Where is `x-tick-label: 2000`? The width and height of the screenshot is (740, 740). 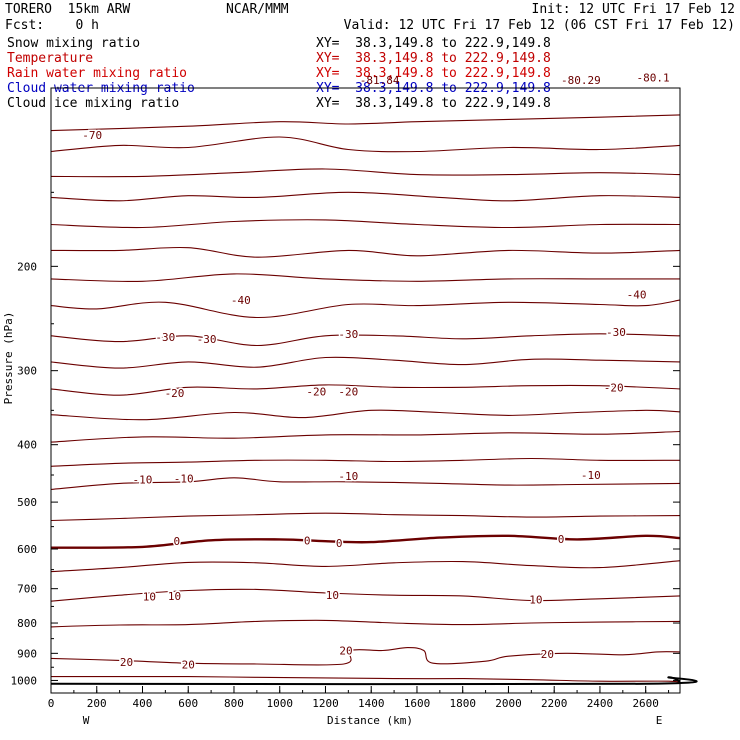
x-tick-label: 2000 is located at coordinates (508, 703).